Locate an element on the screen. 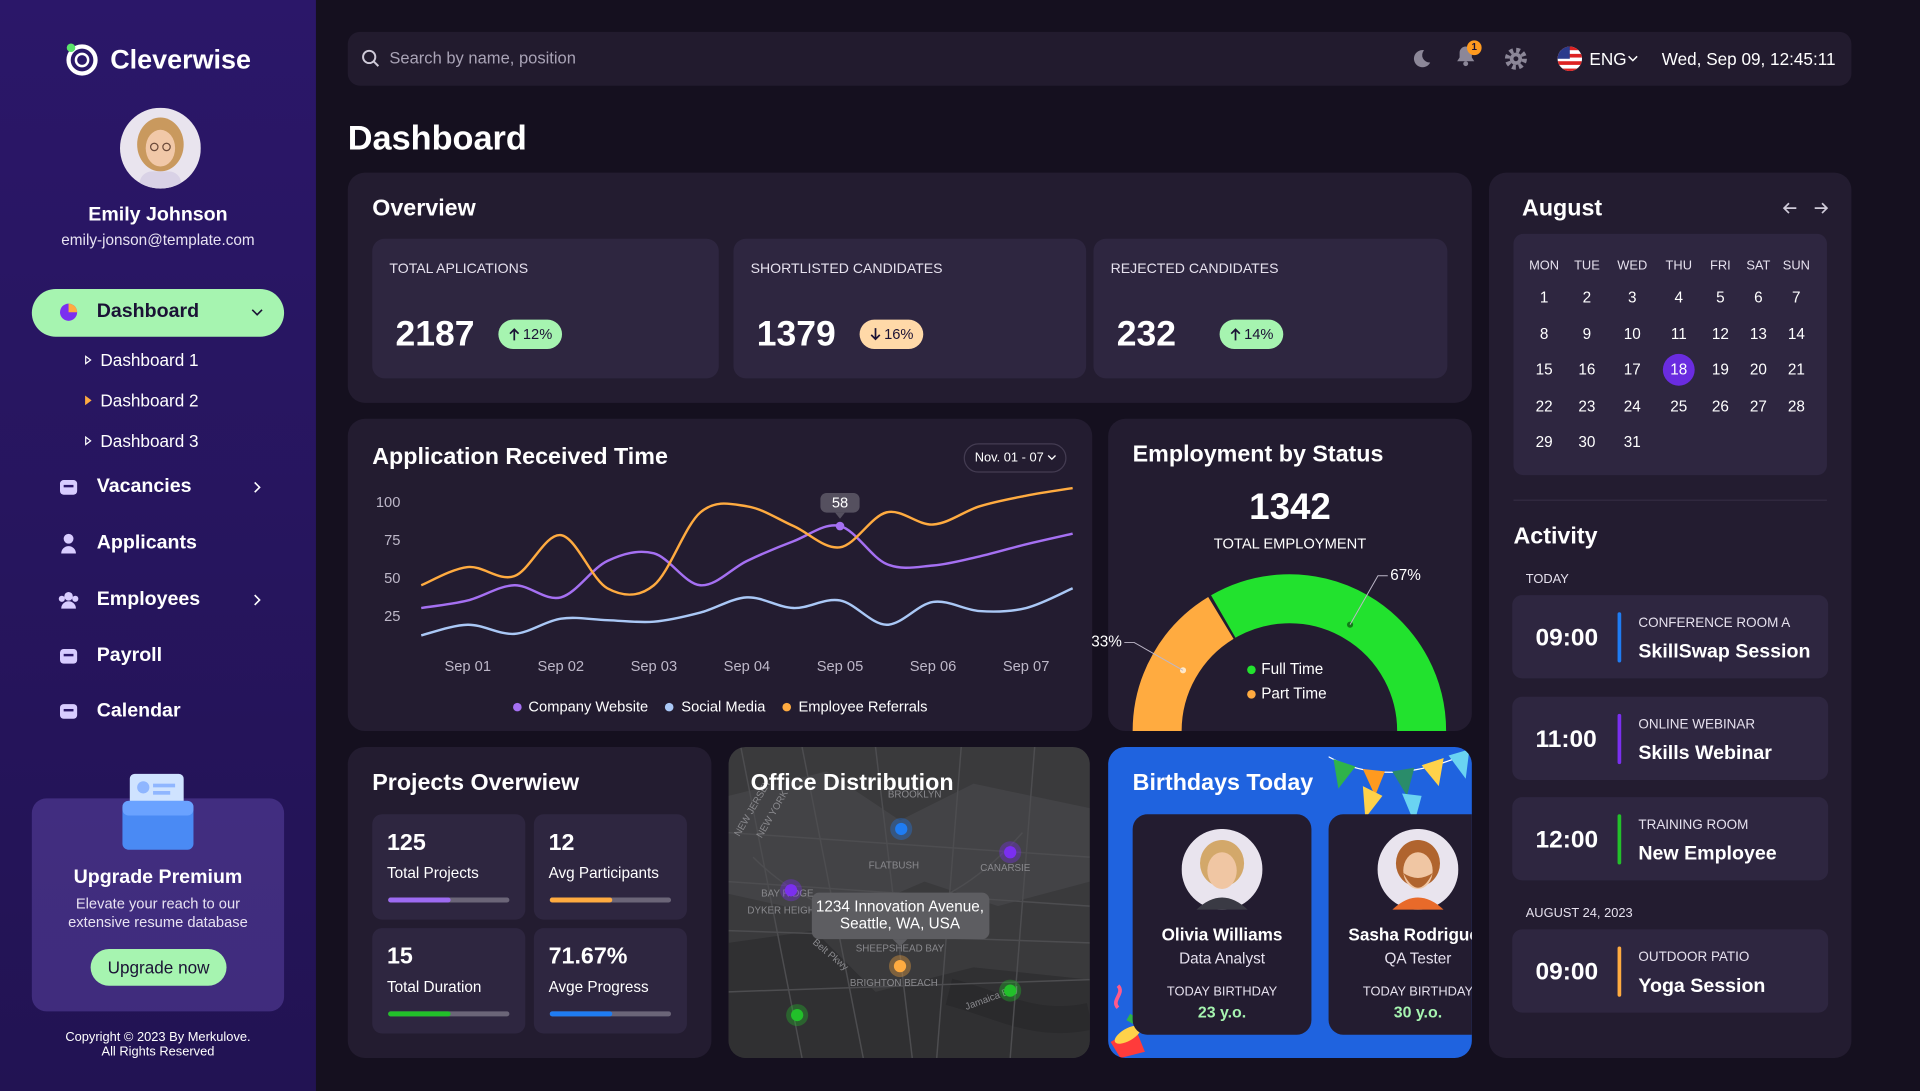 Image resolution: width=1920 pixels, height=1091 pixels. calendar-day: 20 is located at coordinates (1758, 370).